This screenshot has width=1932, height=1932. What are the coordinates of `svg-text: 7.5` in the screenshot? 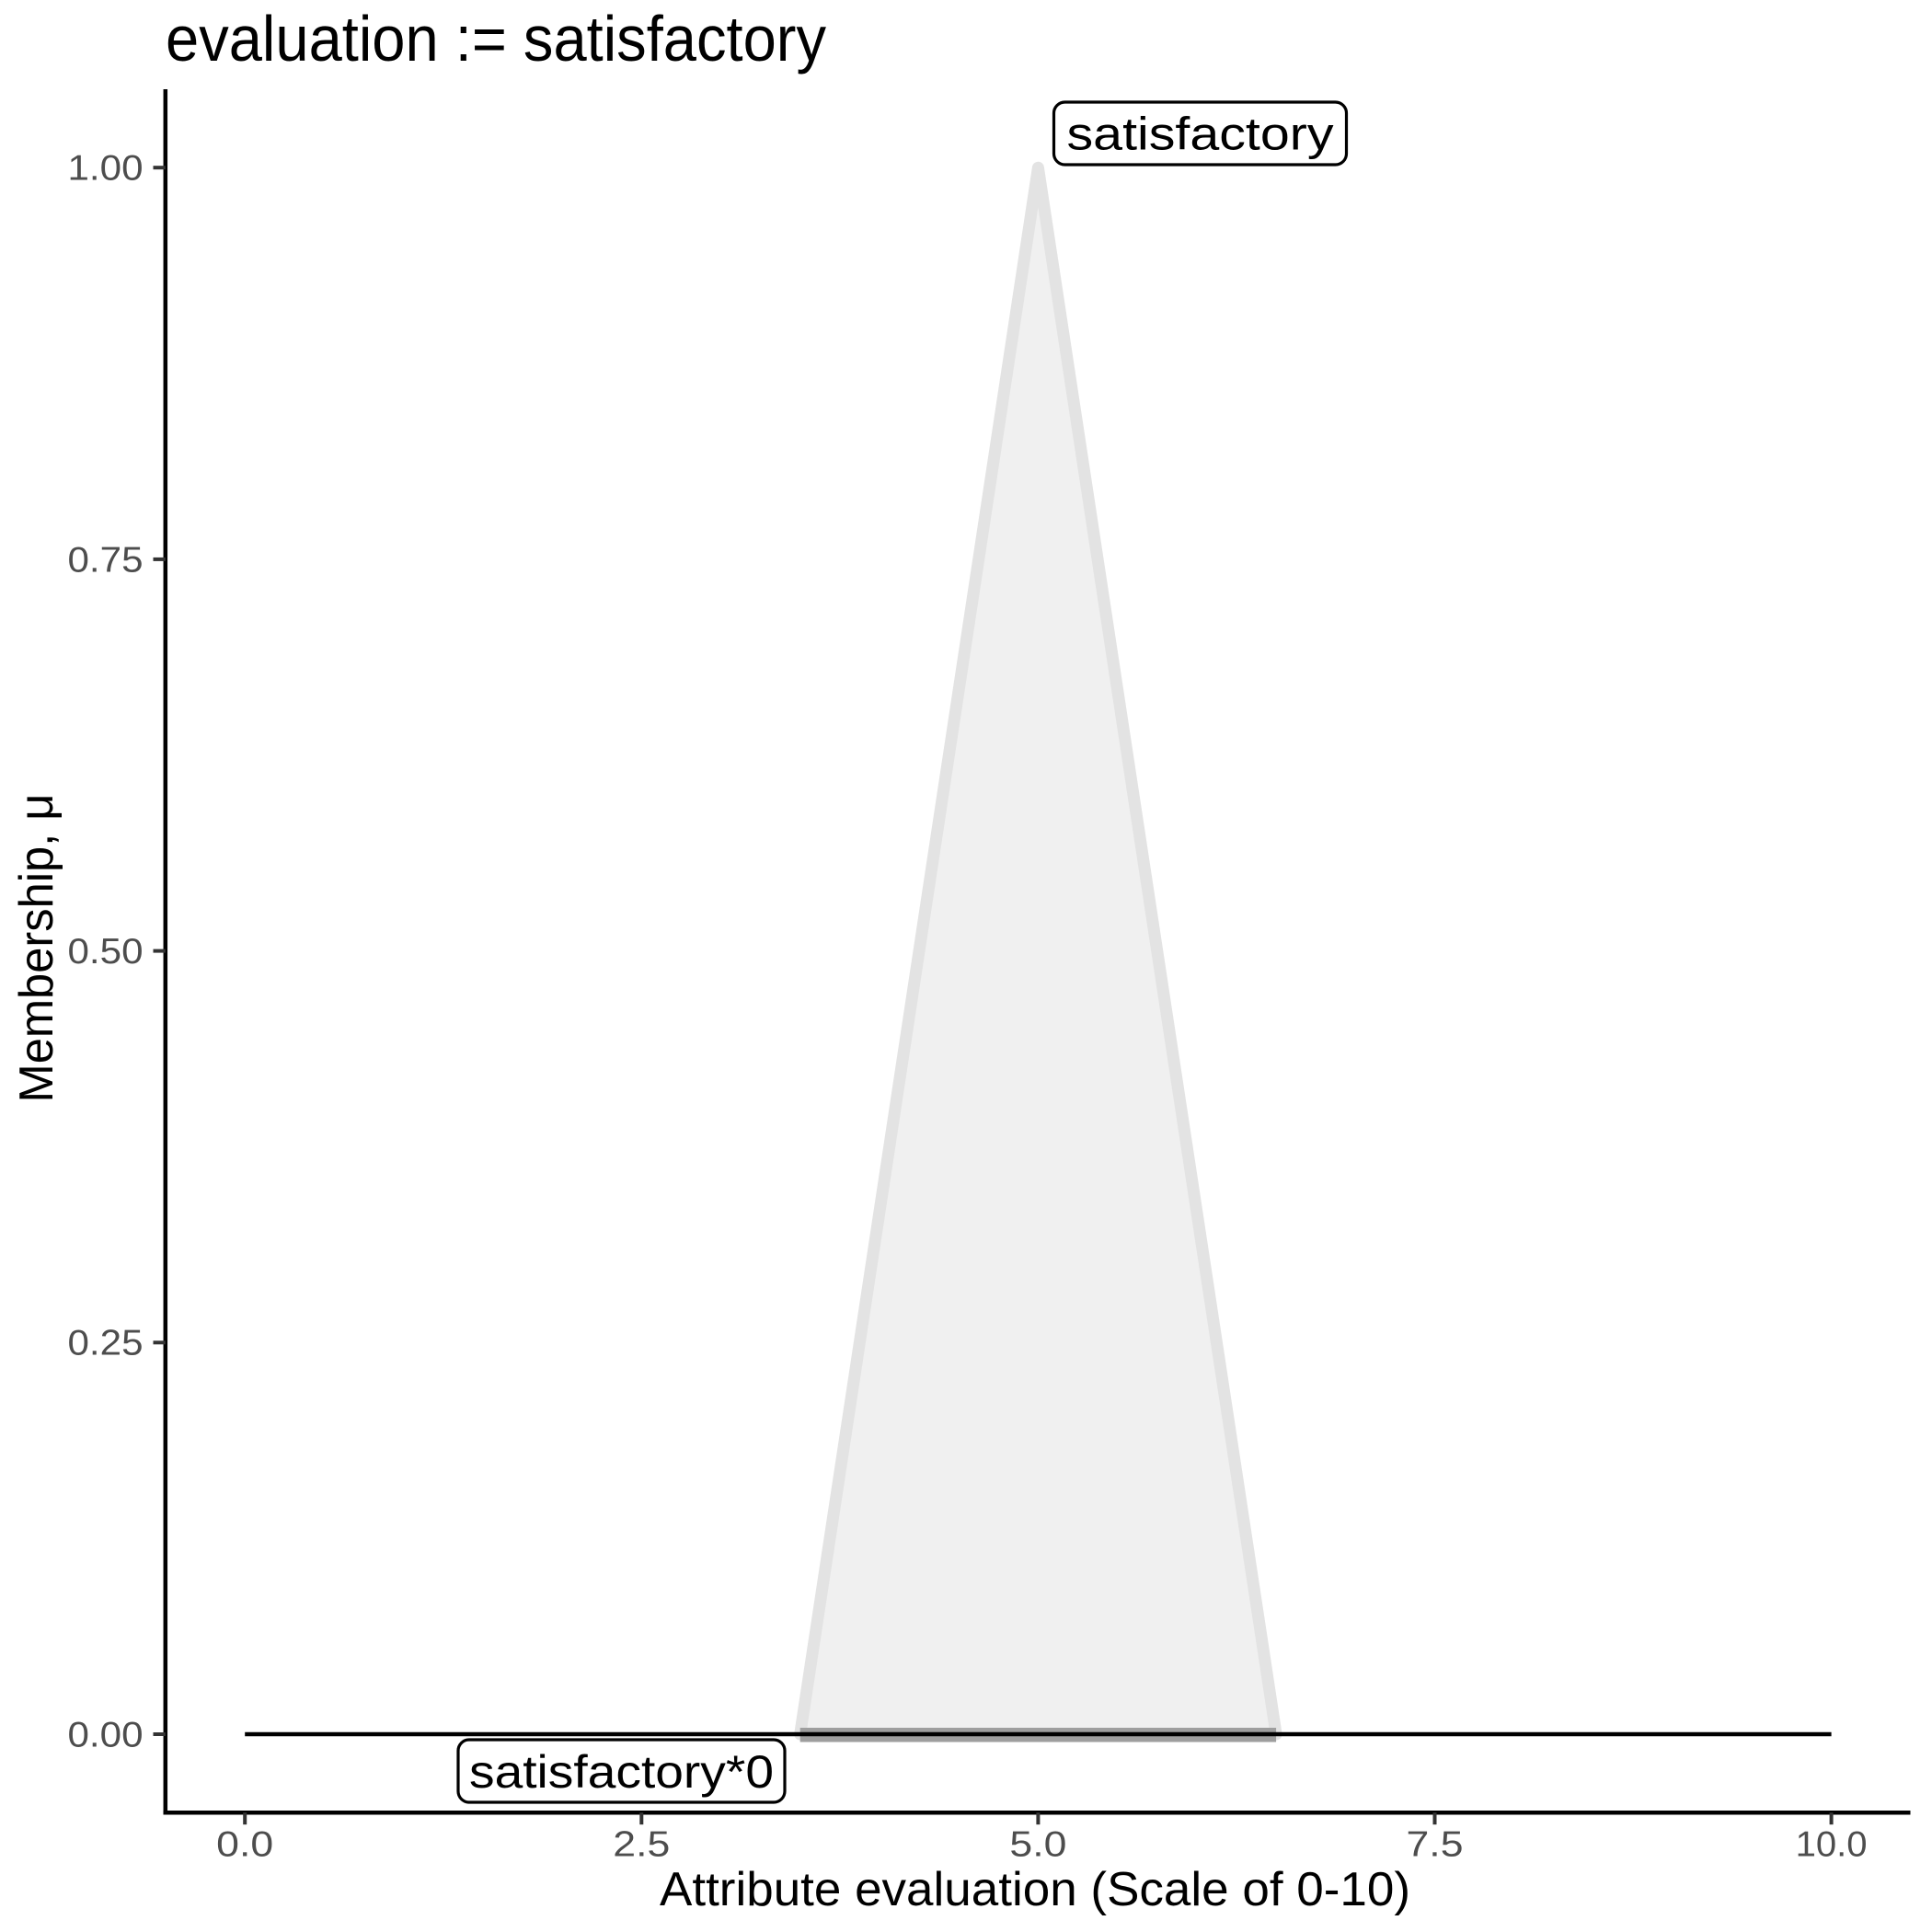 It's located at (1435, 1845).